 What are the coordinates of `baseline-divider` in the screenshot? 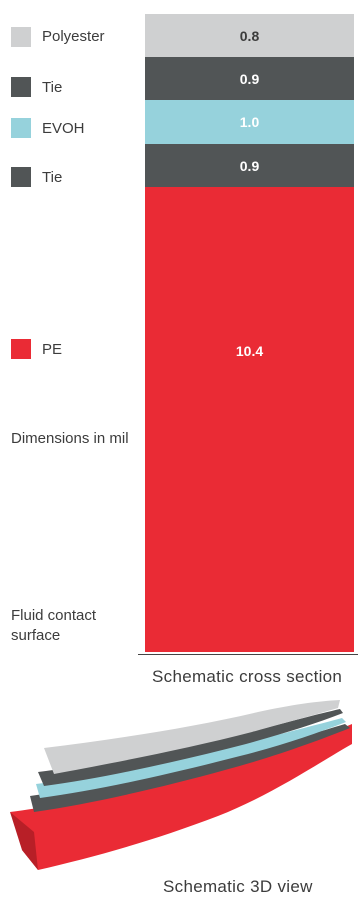 It's located at (248, 654).